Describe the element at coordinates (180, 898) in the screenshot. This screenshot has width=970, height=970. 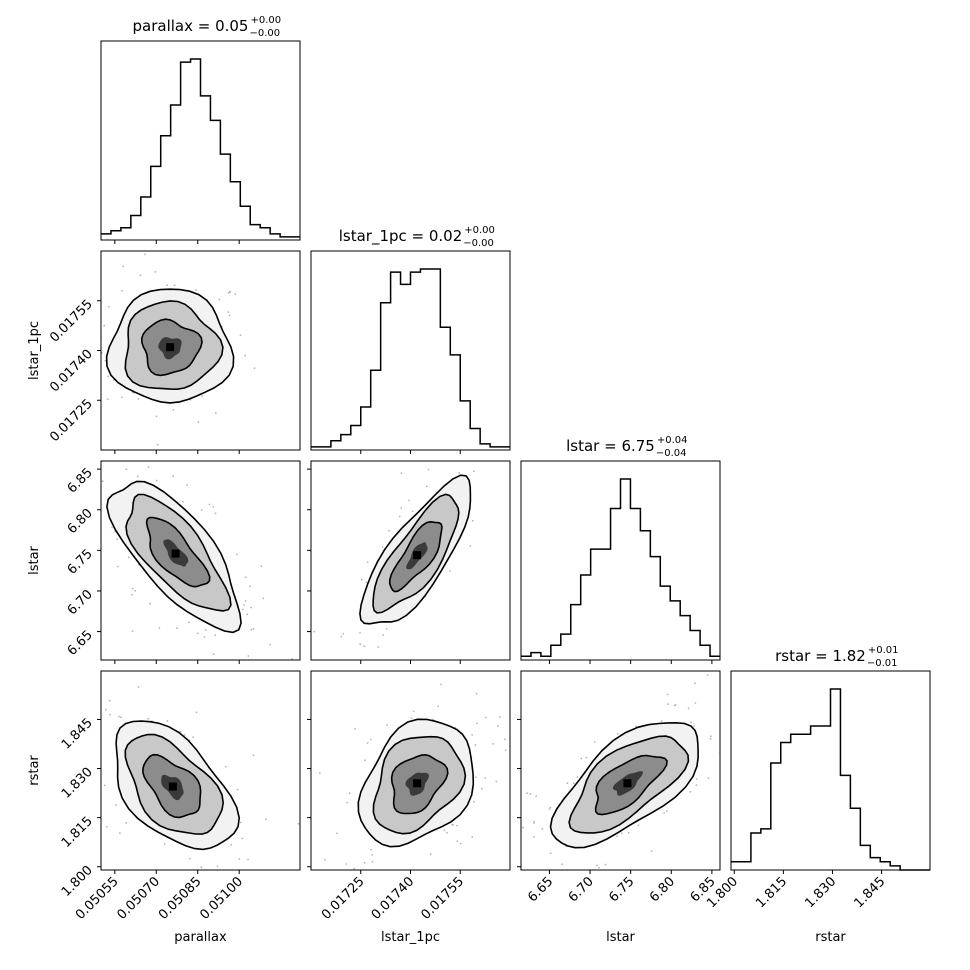
I see `xtick-label-parallax: 0.05085` at that location.